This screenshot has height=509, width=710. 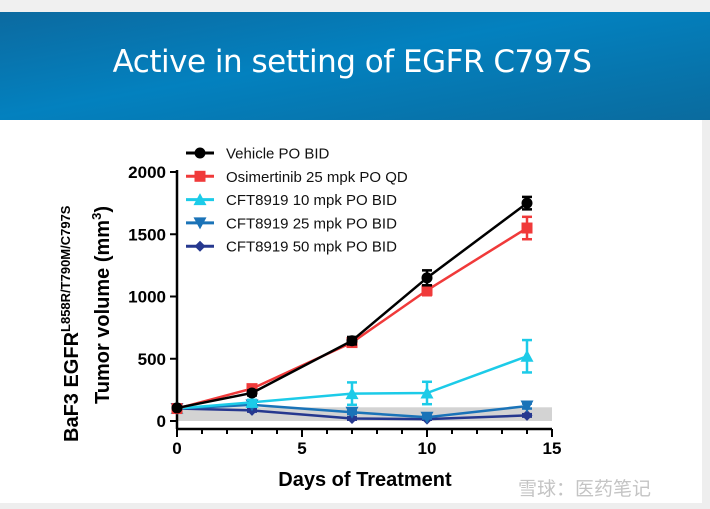 What do you see at coordinates (176, 448) in the screenshot?
I see `x-tick-label: 0` at bounding box center [176, 448].